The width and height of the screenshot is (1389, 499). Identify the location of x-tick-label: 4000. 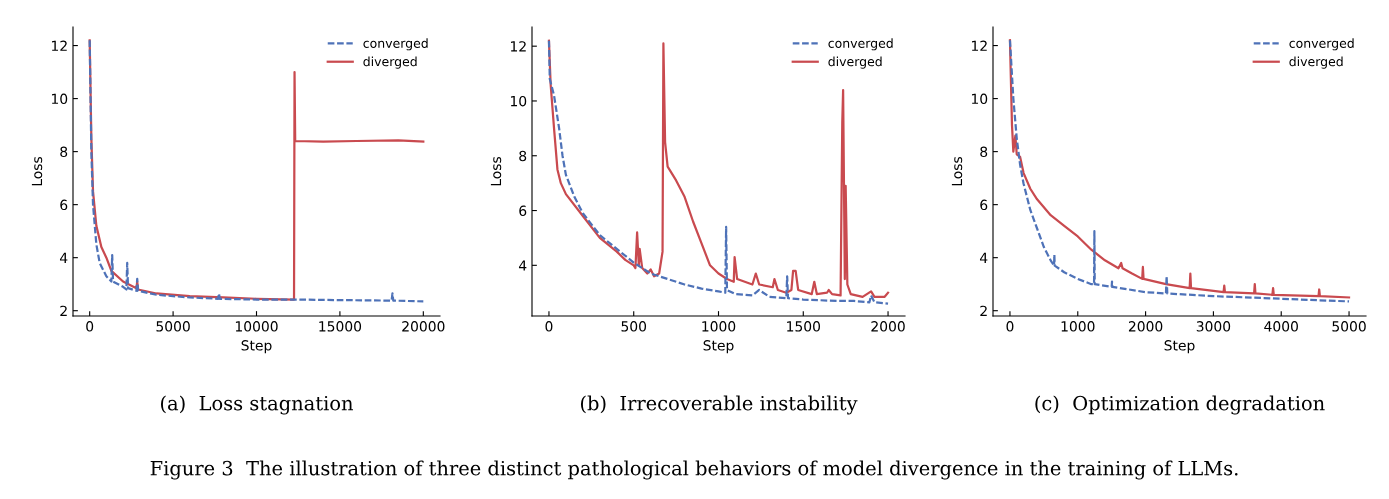
(1281, 326).